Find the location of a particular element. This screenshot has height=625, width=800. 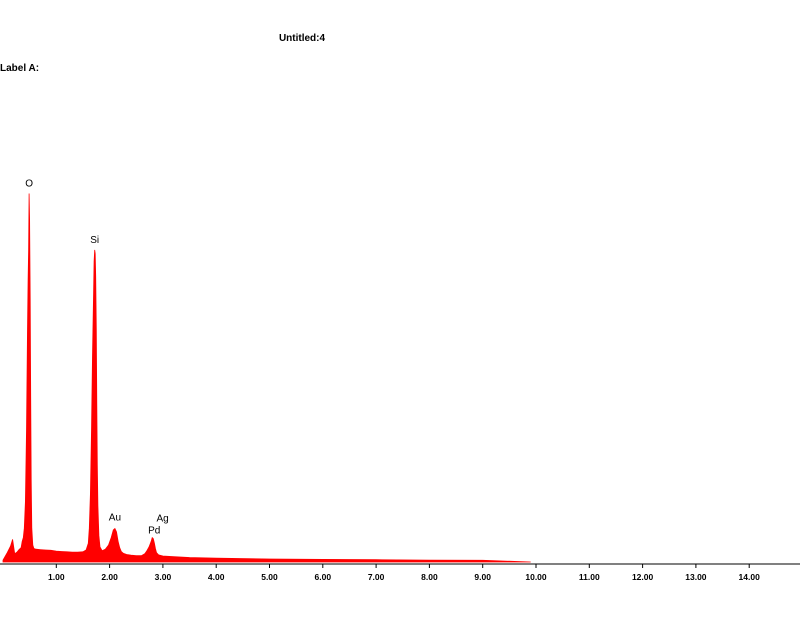

x-tick-label: 10.00 is located at coordinates (536, 577).